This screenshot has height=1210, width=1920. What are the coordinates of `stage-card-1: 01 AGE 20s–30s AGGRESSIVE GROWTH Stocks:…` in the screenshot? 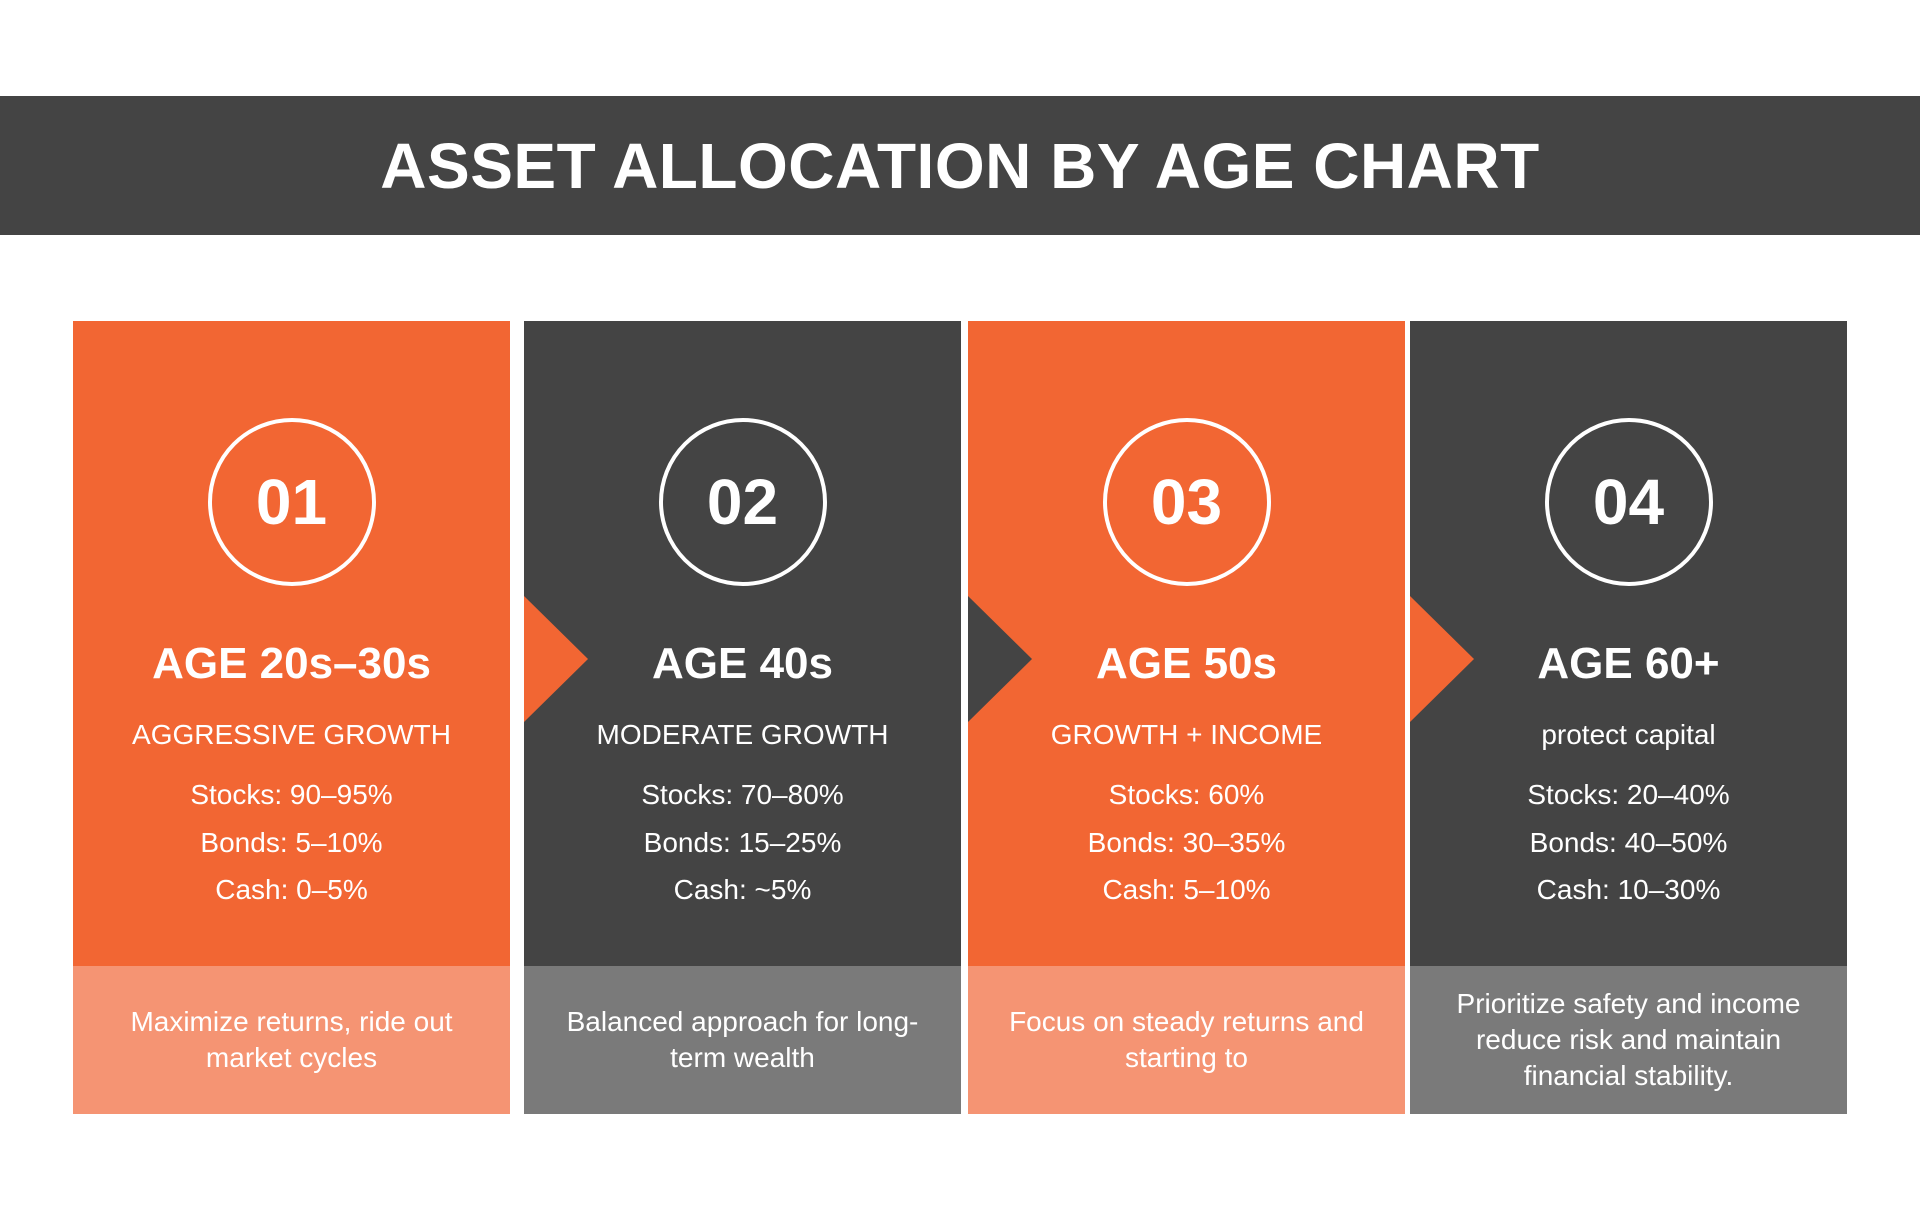 It's located at (291, 717).